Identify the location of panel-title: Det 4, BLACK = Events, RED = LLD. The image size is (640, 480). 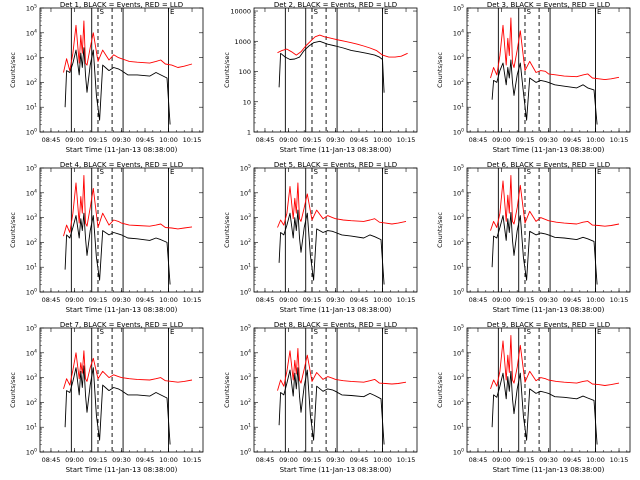
(121, 165).